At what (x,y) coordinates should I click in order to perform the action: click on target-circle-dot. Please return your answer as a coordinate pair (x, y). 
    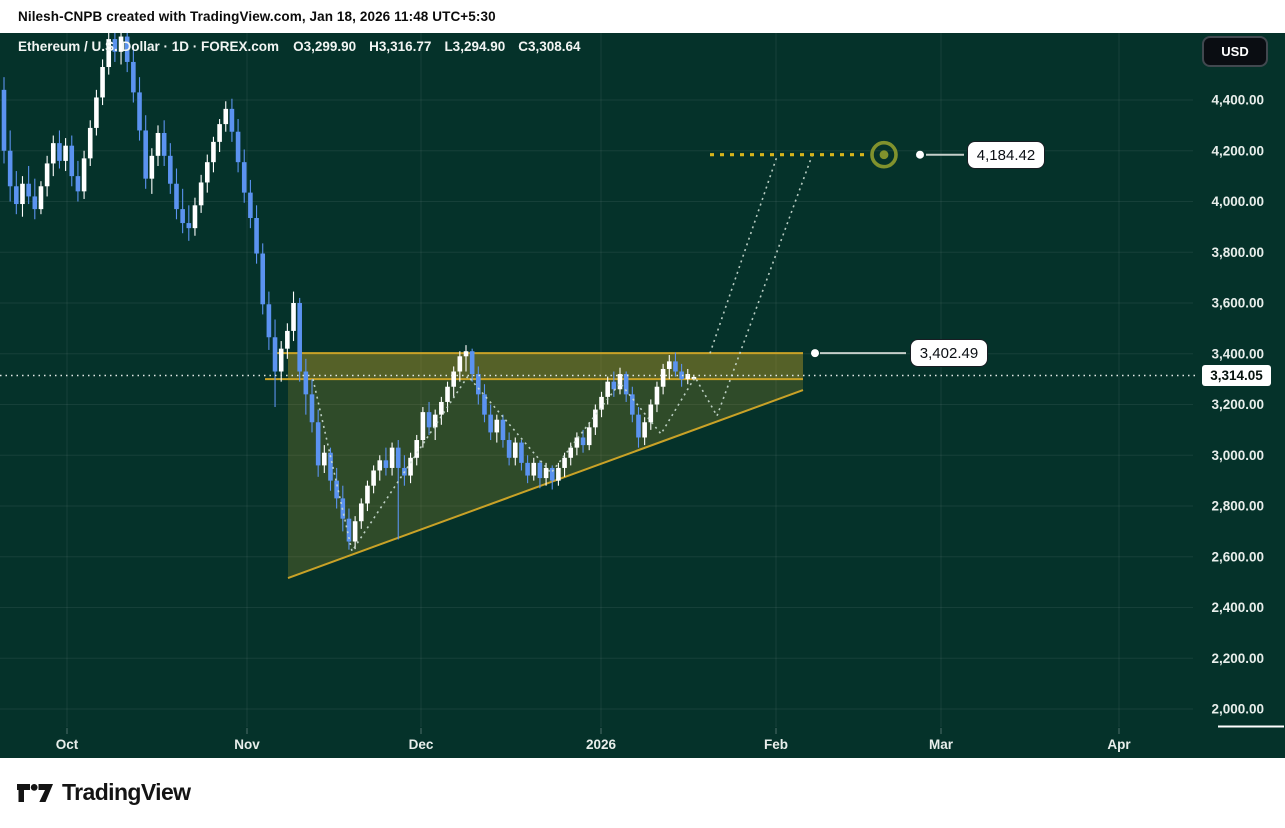
    Looking at the image, I should click on (884, 155).